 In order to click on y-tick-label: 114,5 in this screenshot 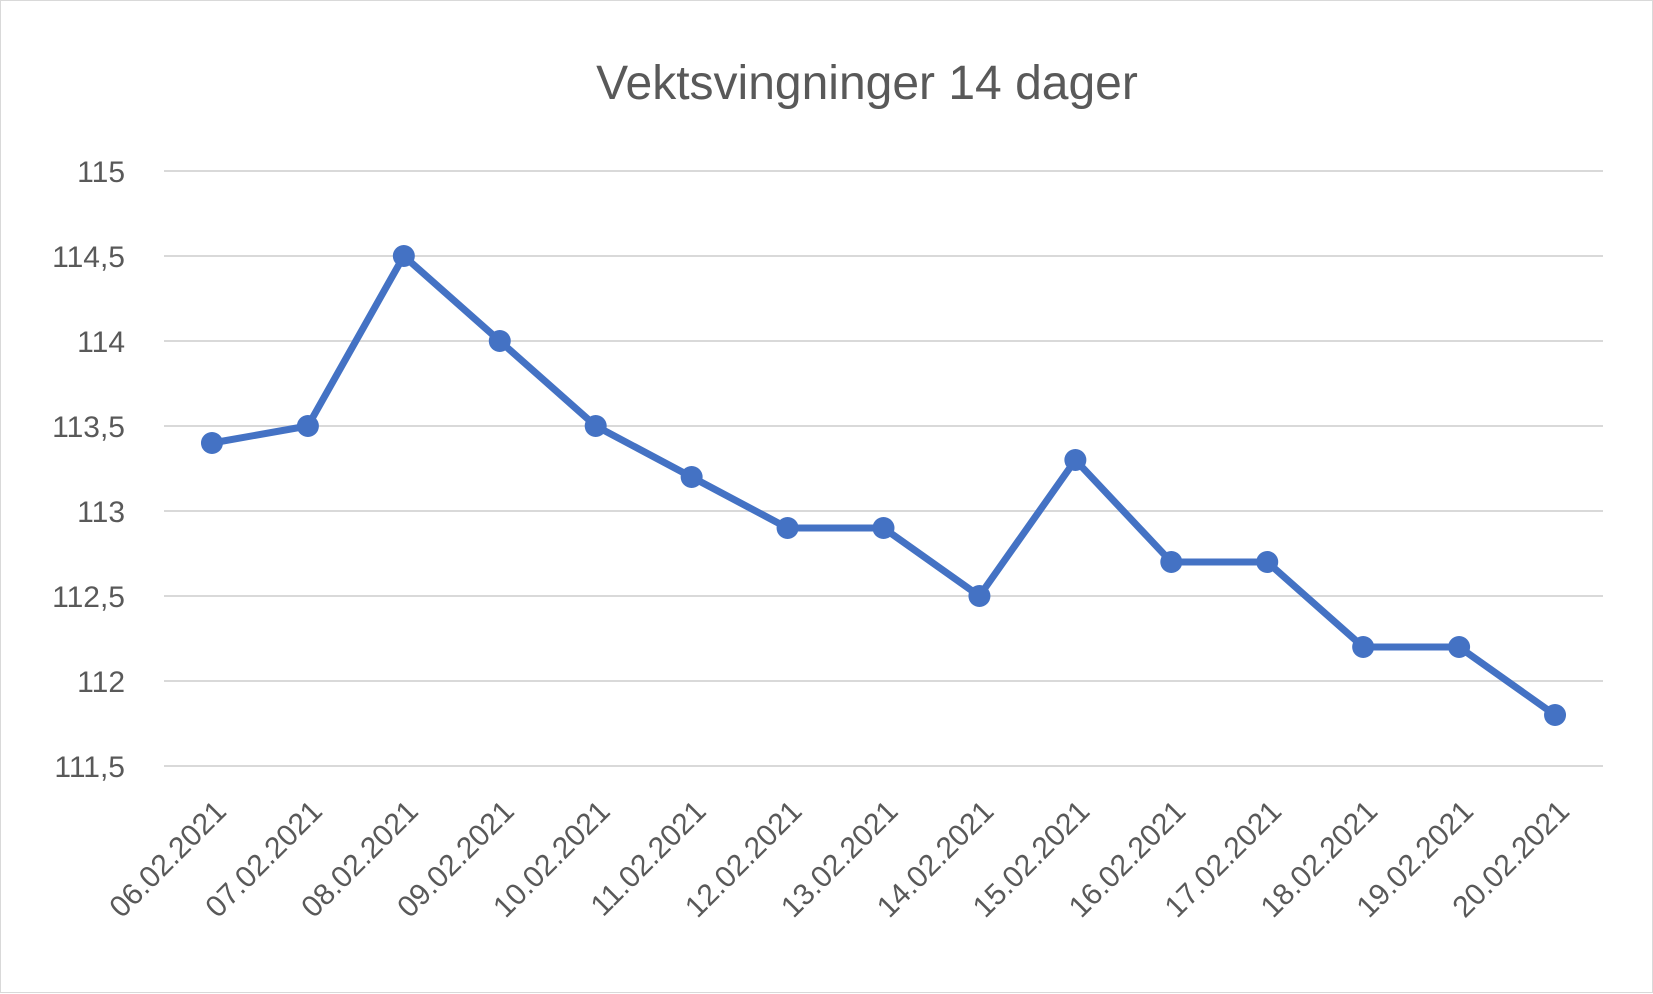, I will do `click(88, 257)`.